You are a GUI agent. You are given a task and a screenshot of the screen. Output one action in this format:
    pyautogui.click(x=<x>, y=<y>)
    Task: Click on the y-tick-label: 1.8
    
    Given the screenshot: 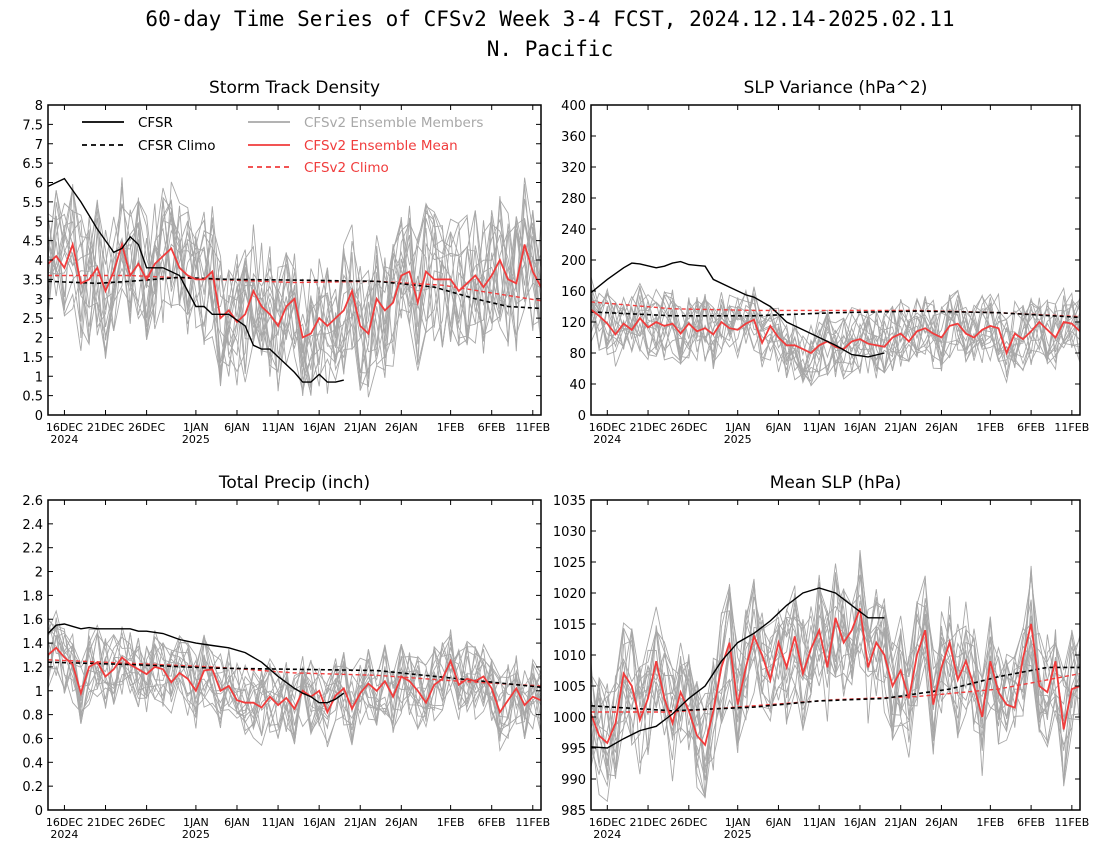 What is the action you would take?
    pyautogui.click(x=32, y=596)
    